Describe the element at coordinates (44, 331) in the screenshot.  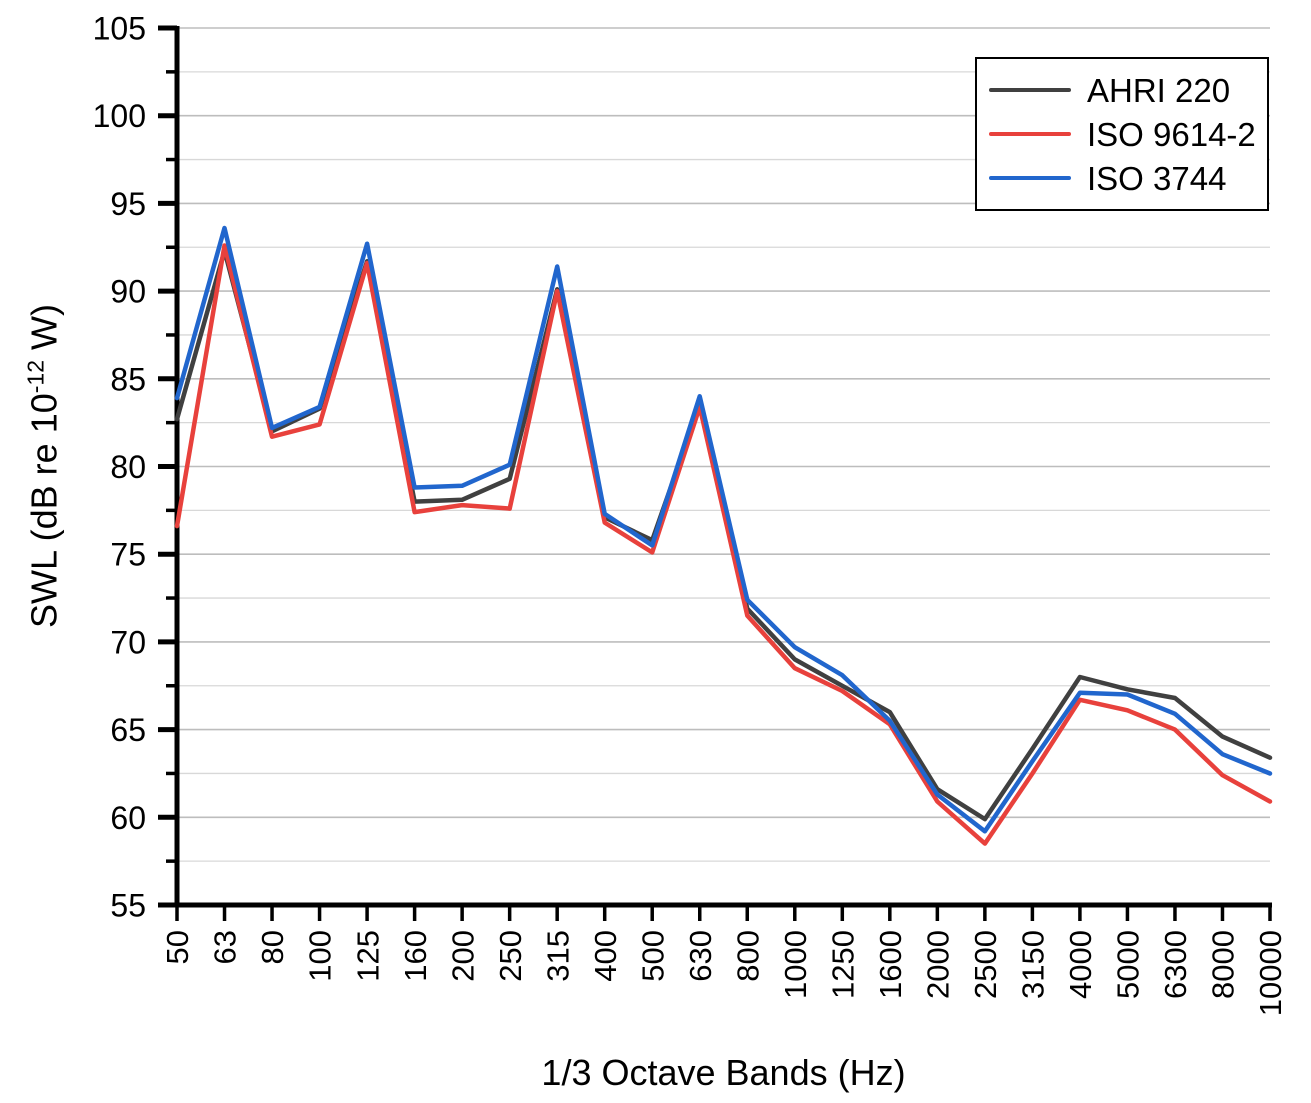
I see `y-axis-title-suffix: W)` at that location.